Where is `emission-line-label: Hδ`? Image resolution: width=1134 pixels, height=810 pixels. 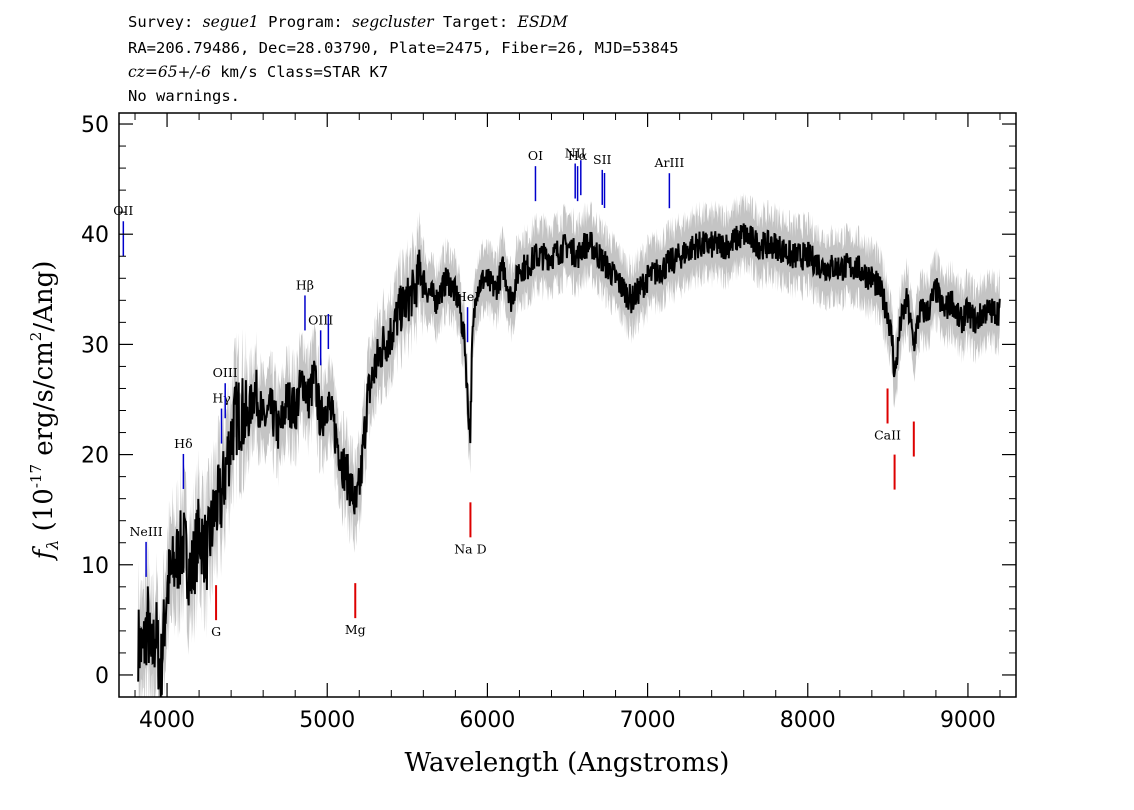 emission-line-label: Hδ is located at coordinates (183, 443).